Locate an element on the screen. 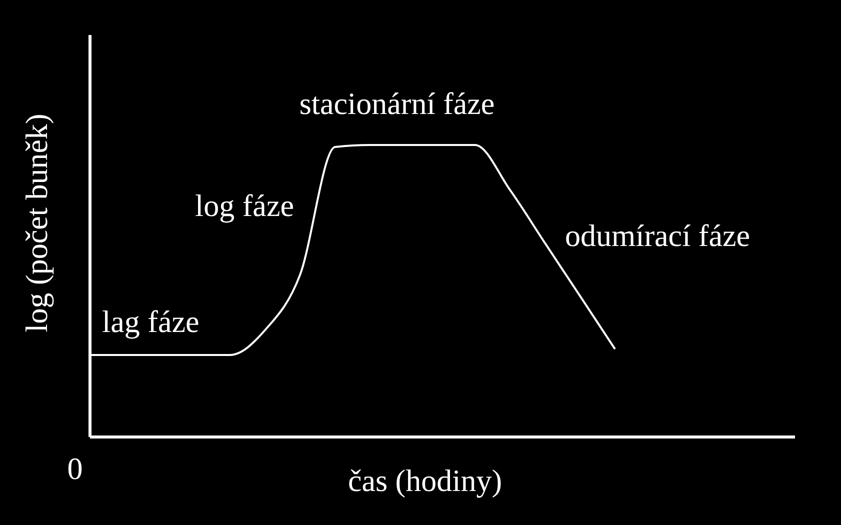 This screenshot has width=841, height=525. annotation: odumírací fáze is located at coordinates (657, 235).